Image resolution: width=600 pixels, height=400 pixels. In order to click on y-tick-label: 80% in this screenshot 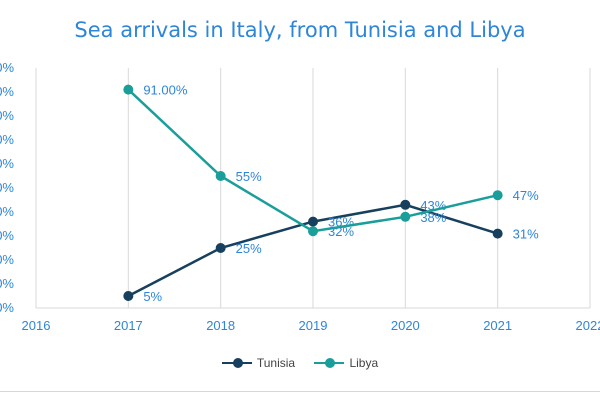, I will do `click(7, 115)`.